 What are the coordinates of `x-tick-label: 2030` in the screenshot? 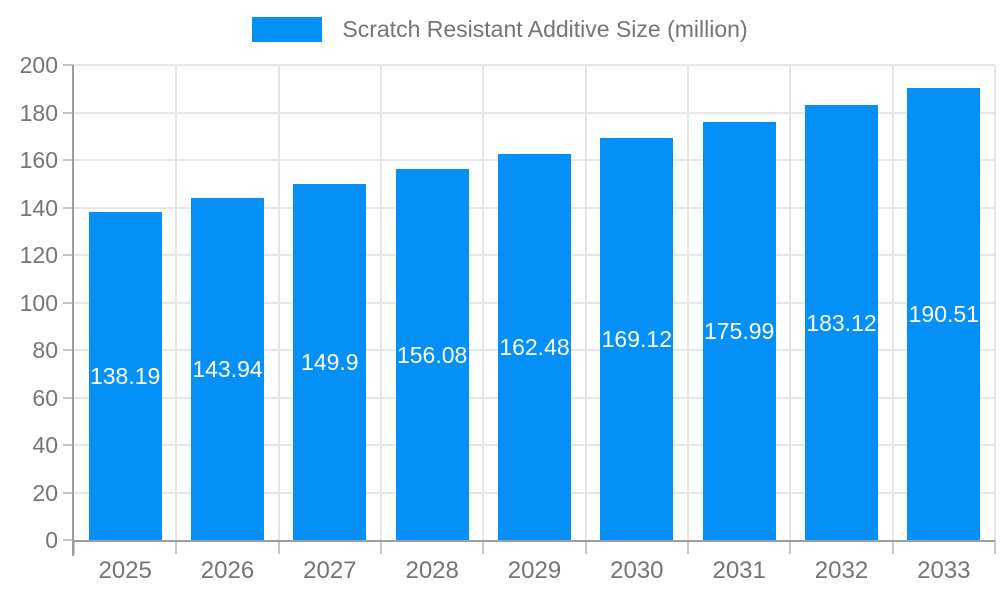 It's located at (637, 570).